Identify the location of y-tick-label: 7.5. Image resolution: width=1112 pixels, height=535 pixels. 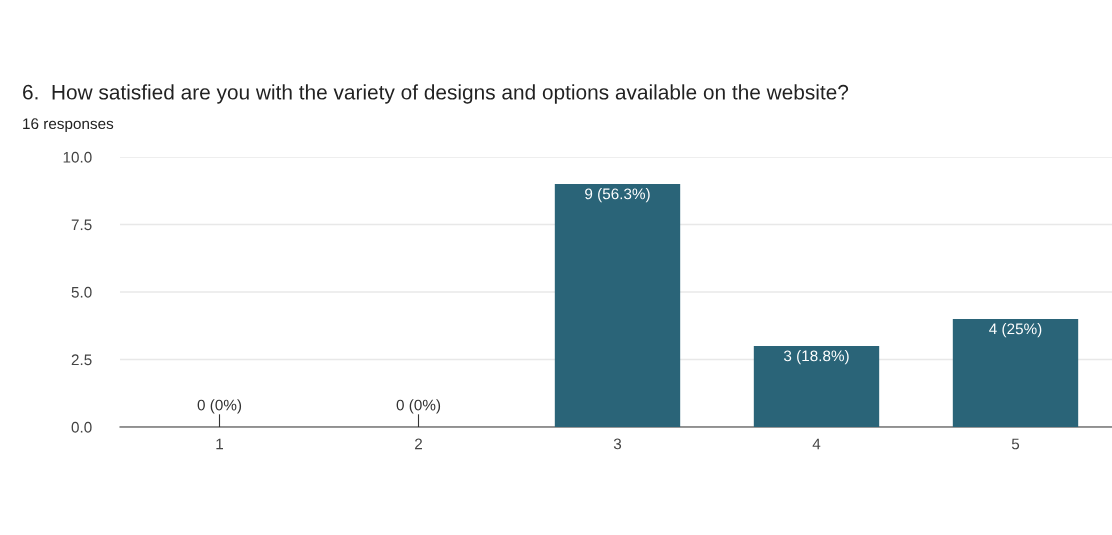
(81, 225).